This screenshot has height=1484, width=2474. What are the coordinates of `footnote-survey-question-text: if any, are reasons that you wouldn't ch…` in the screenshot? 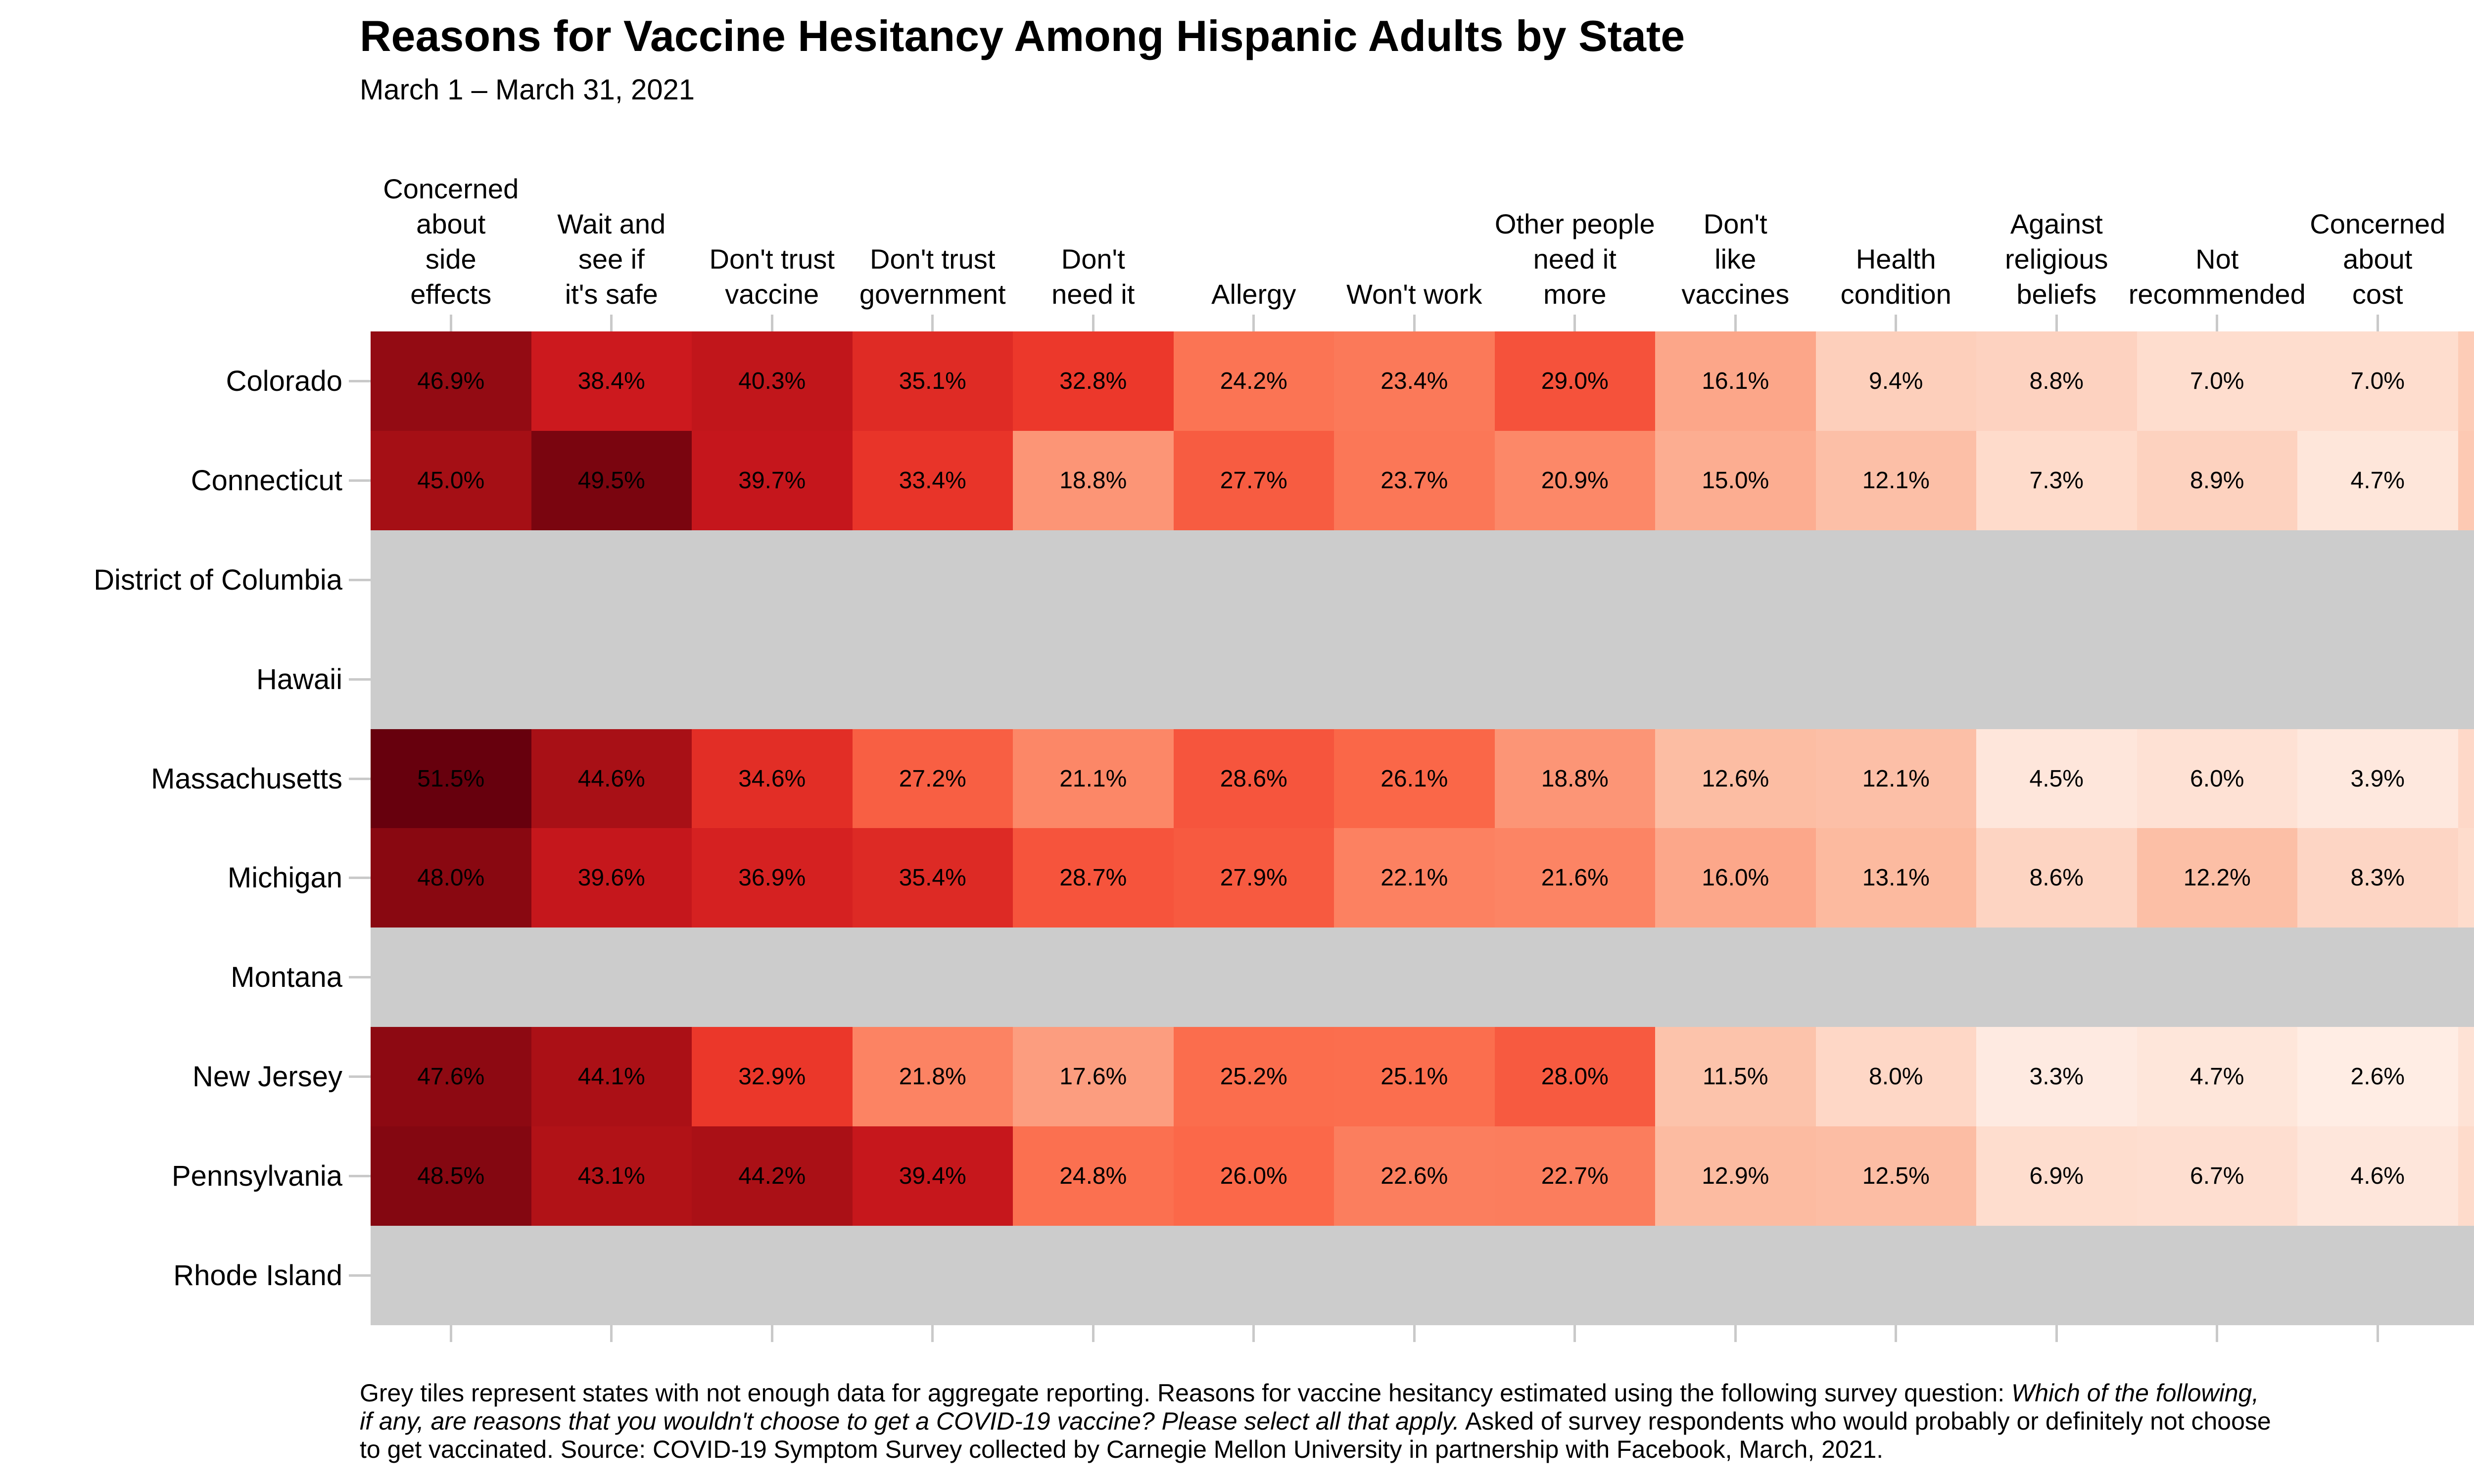 It's located at (910, 1421).